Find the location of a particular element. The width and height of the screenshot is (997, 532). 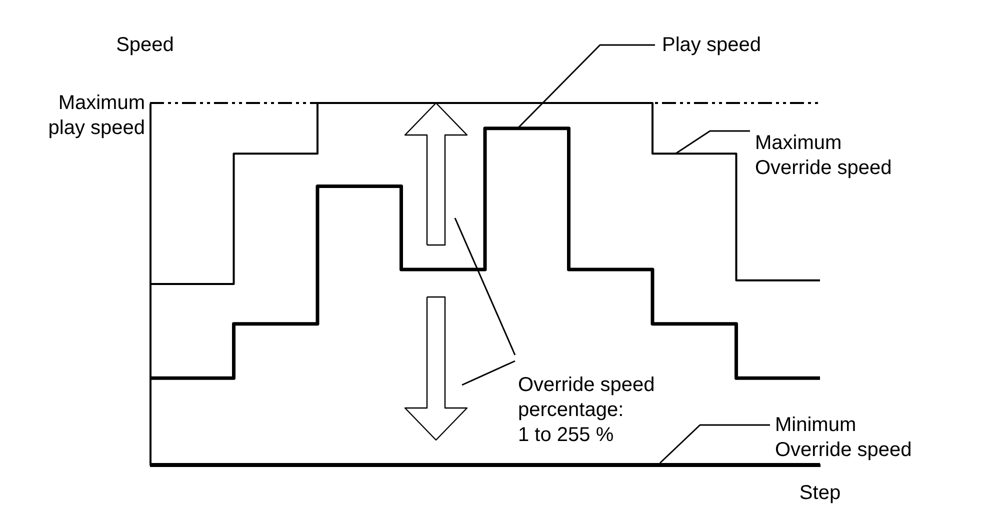

y-axis-title: Speed is located at coordinates (145, 45).